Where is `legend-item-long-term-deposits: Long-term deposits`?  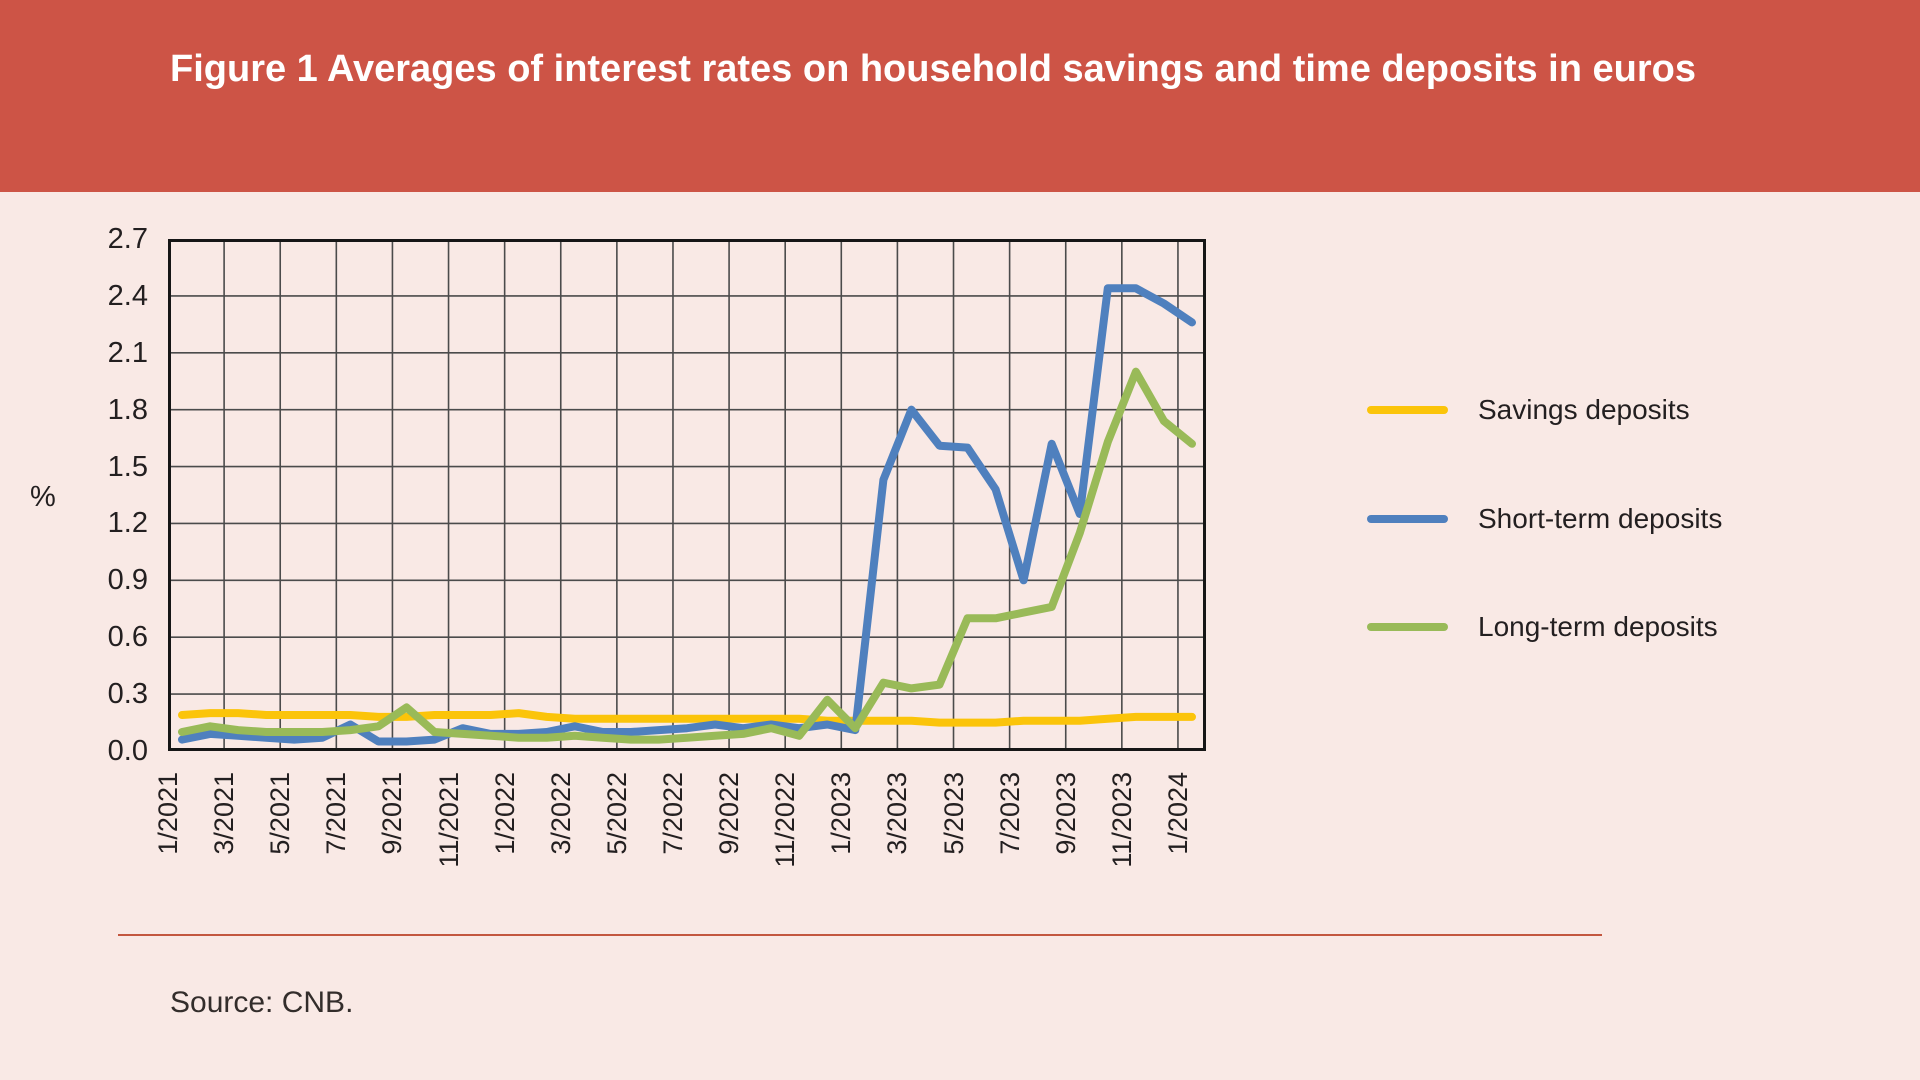
legend-item-long-term-deposits: Long-term deposits is located at coordinates (1542, 626).